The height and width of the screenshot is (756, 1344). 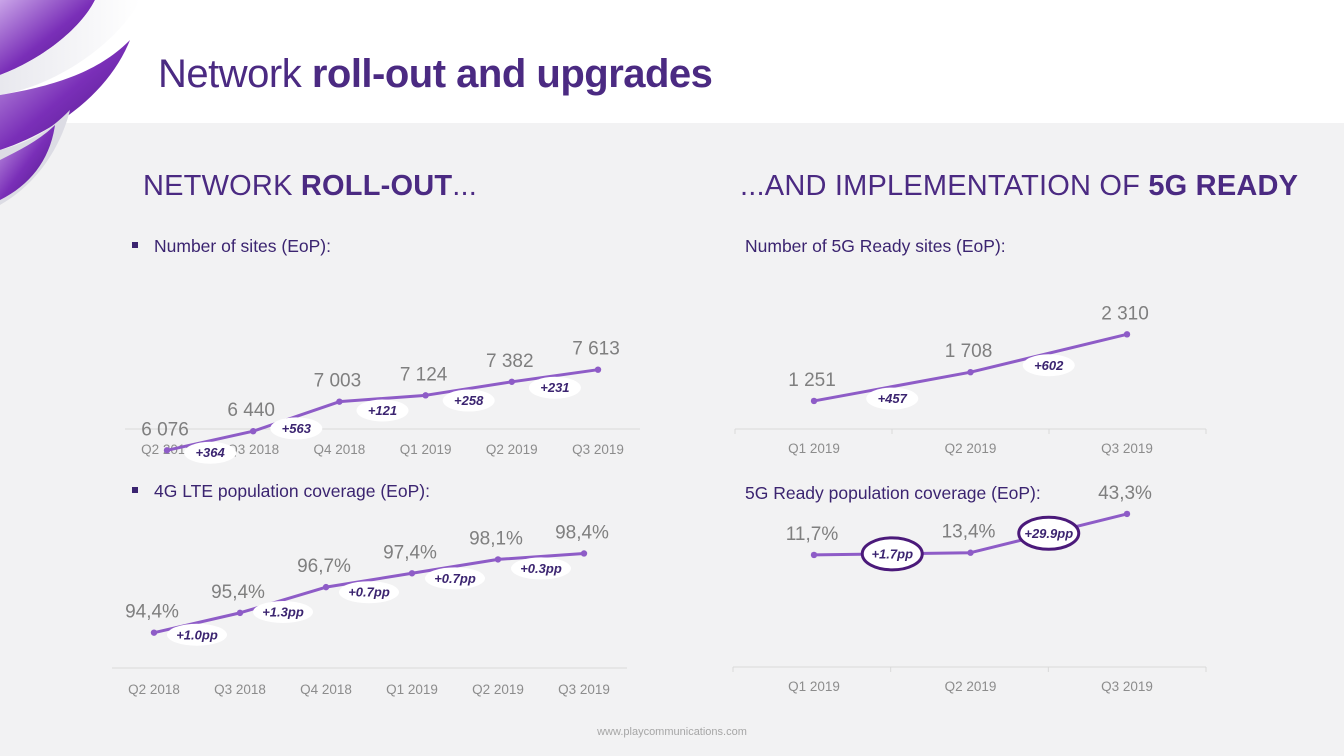 I want to click on delta-label: +1.0pp, so click(x=197, y=634).